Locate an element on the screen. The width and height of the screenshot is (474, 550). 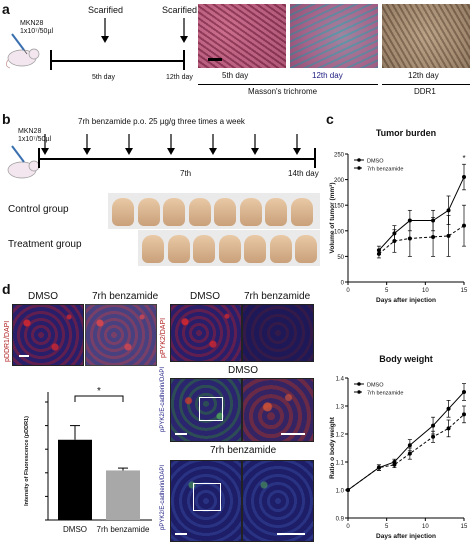
timeline-a-start is located at coordinates (51, 60).